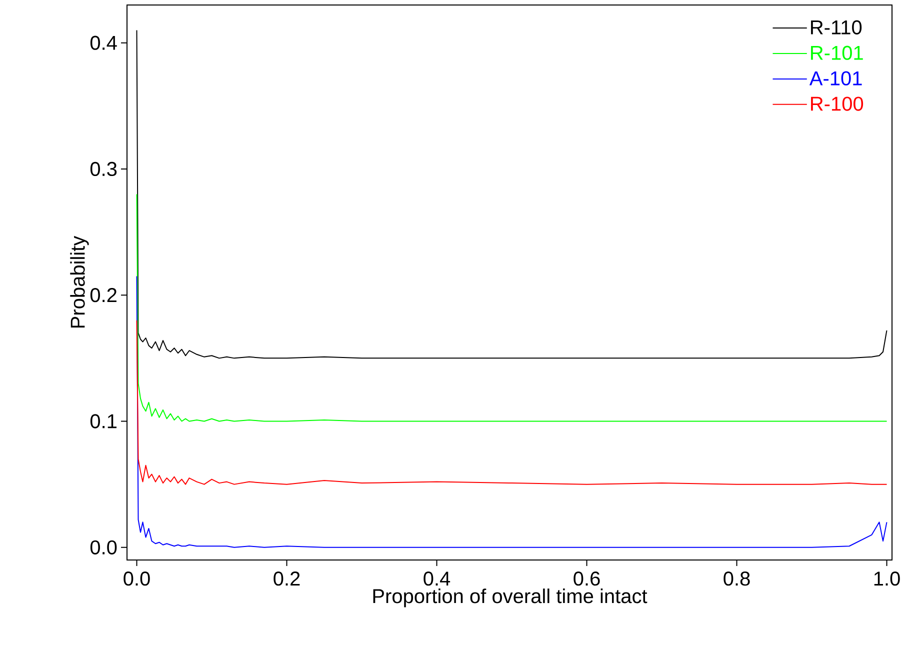 This screenshot has width=917, height=667. Describe the element at coordinates (887, 579) in the screenshot. I see `x-tick-label: 1.0` at that location.